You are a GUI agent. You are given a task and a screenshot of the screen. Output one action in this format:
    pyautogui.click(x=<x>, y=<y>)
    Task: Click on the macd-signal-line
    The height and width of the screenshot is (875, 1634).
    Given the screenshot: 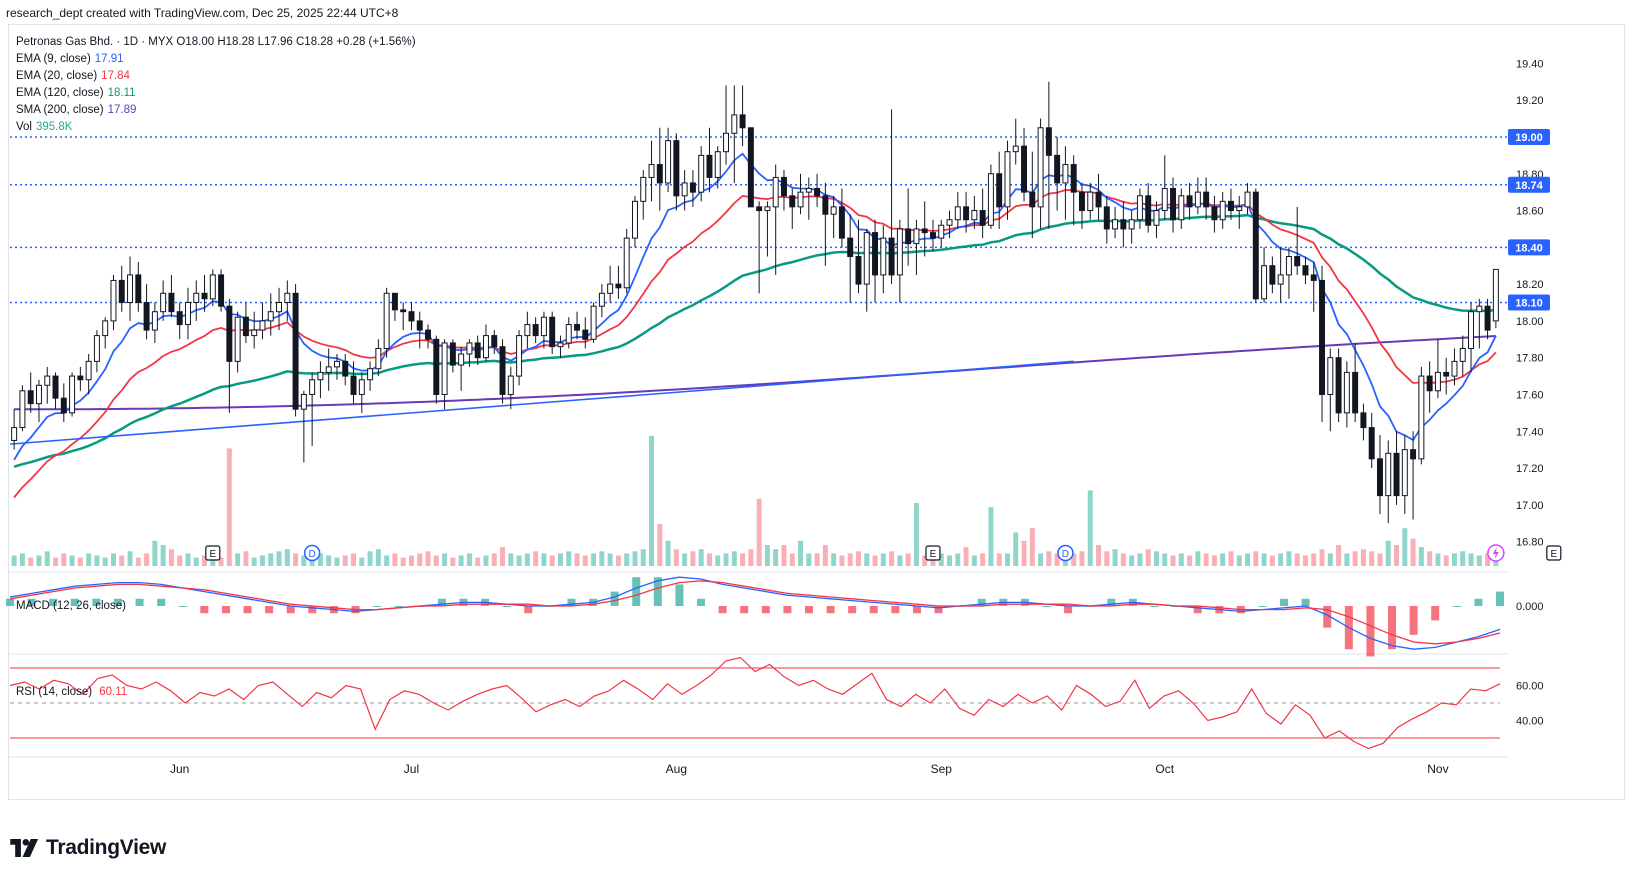 What is the action you would take?
    pyautogui.click(x=755, y=612)
    